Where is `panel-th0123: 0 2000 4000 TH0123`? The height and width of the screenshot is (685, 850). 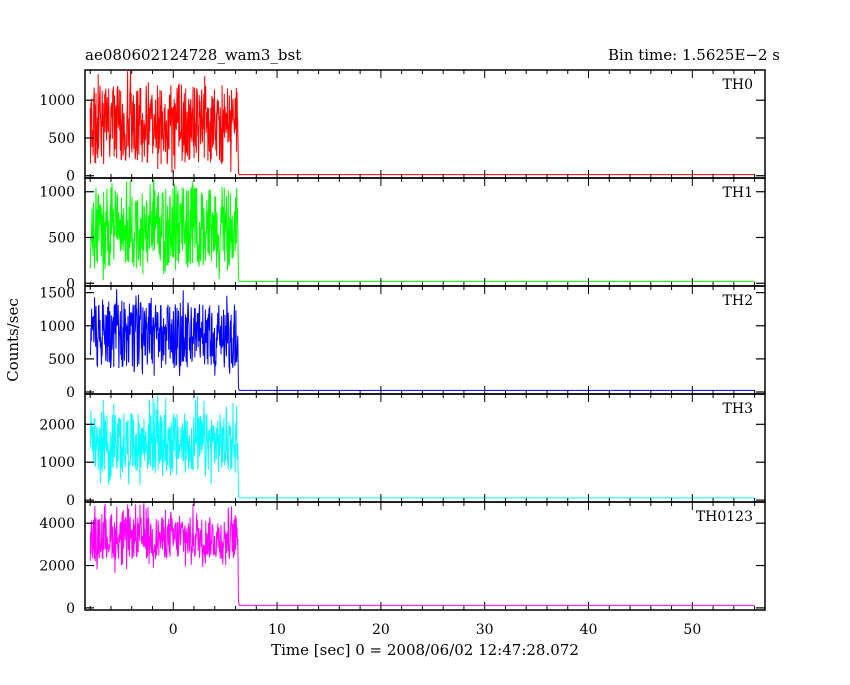 panel-th0123: 0 2000 4000 TH0123 is located at coordinates (402, 559).